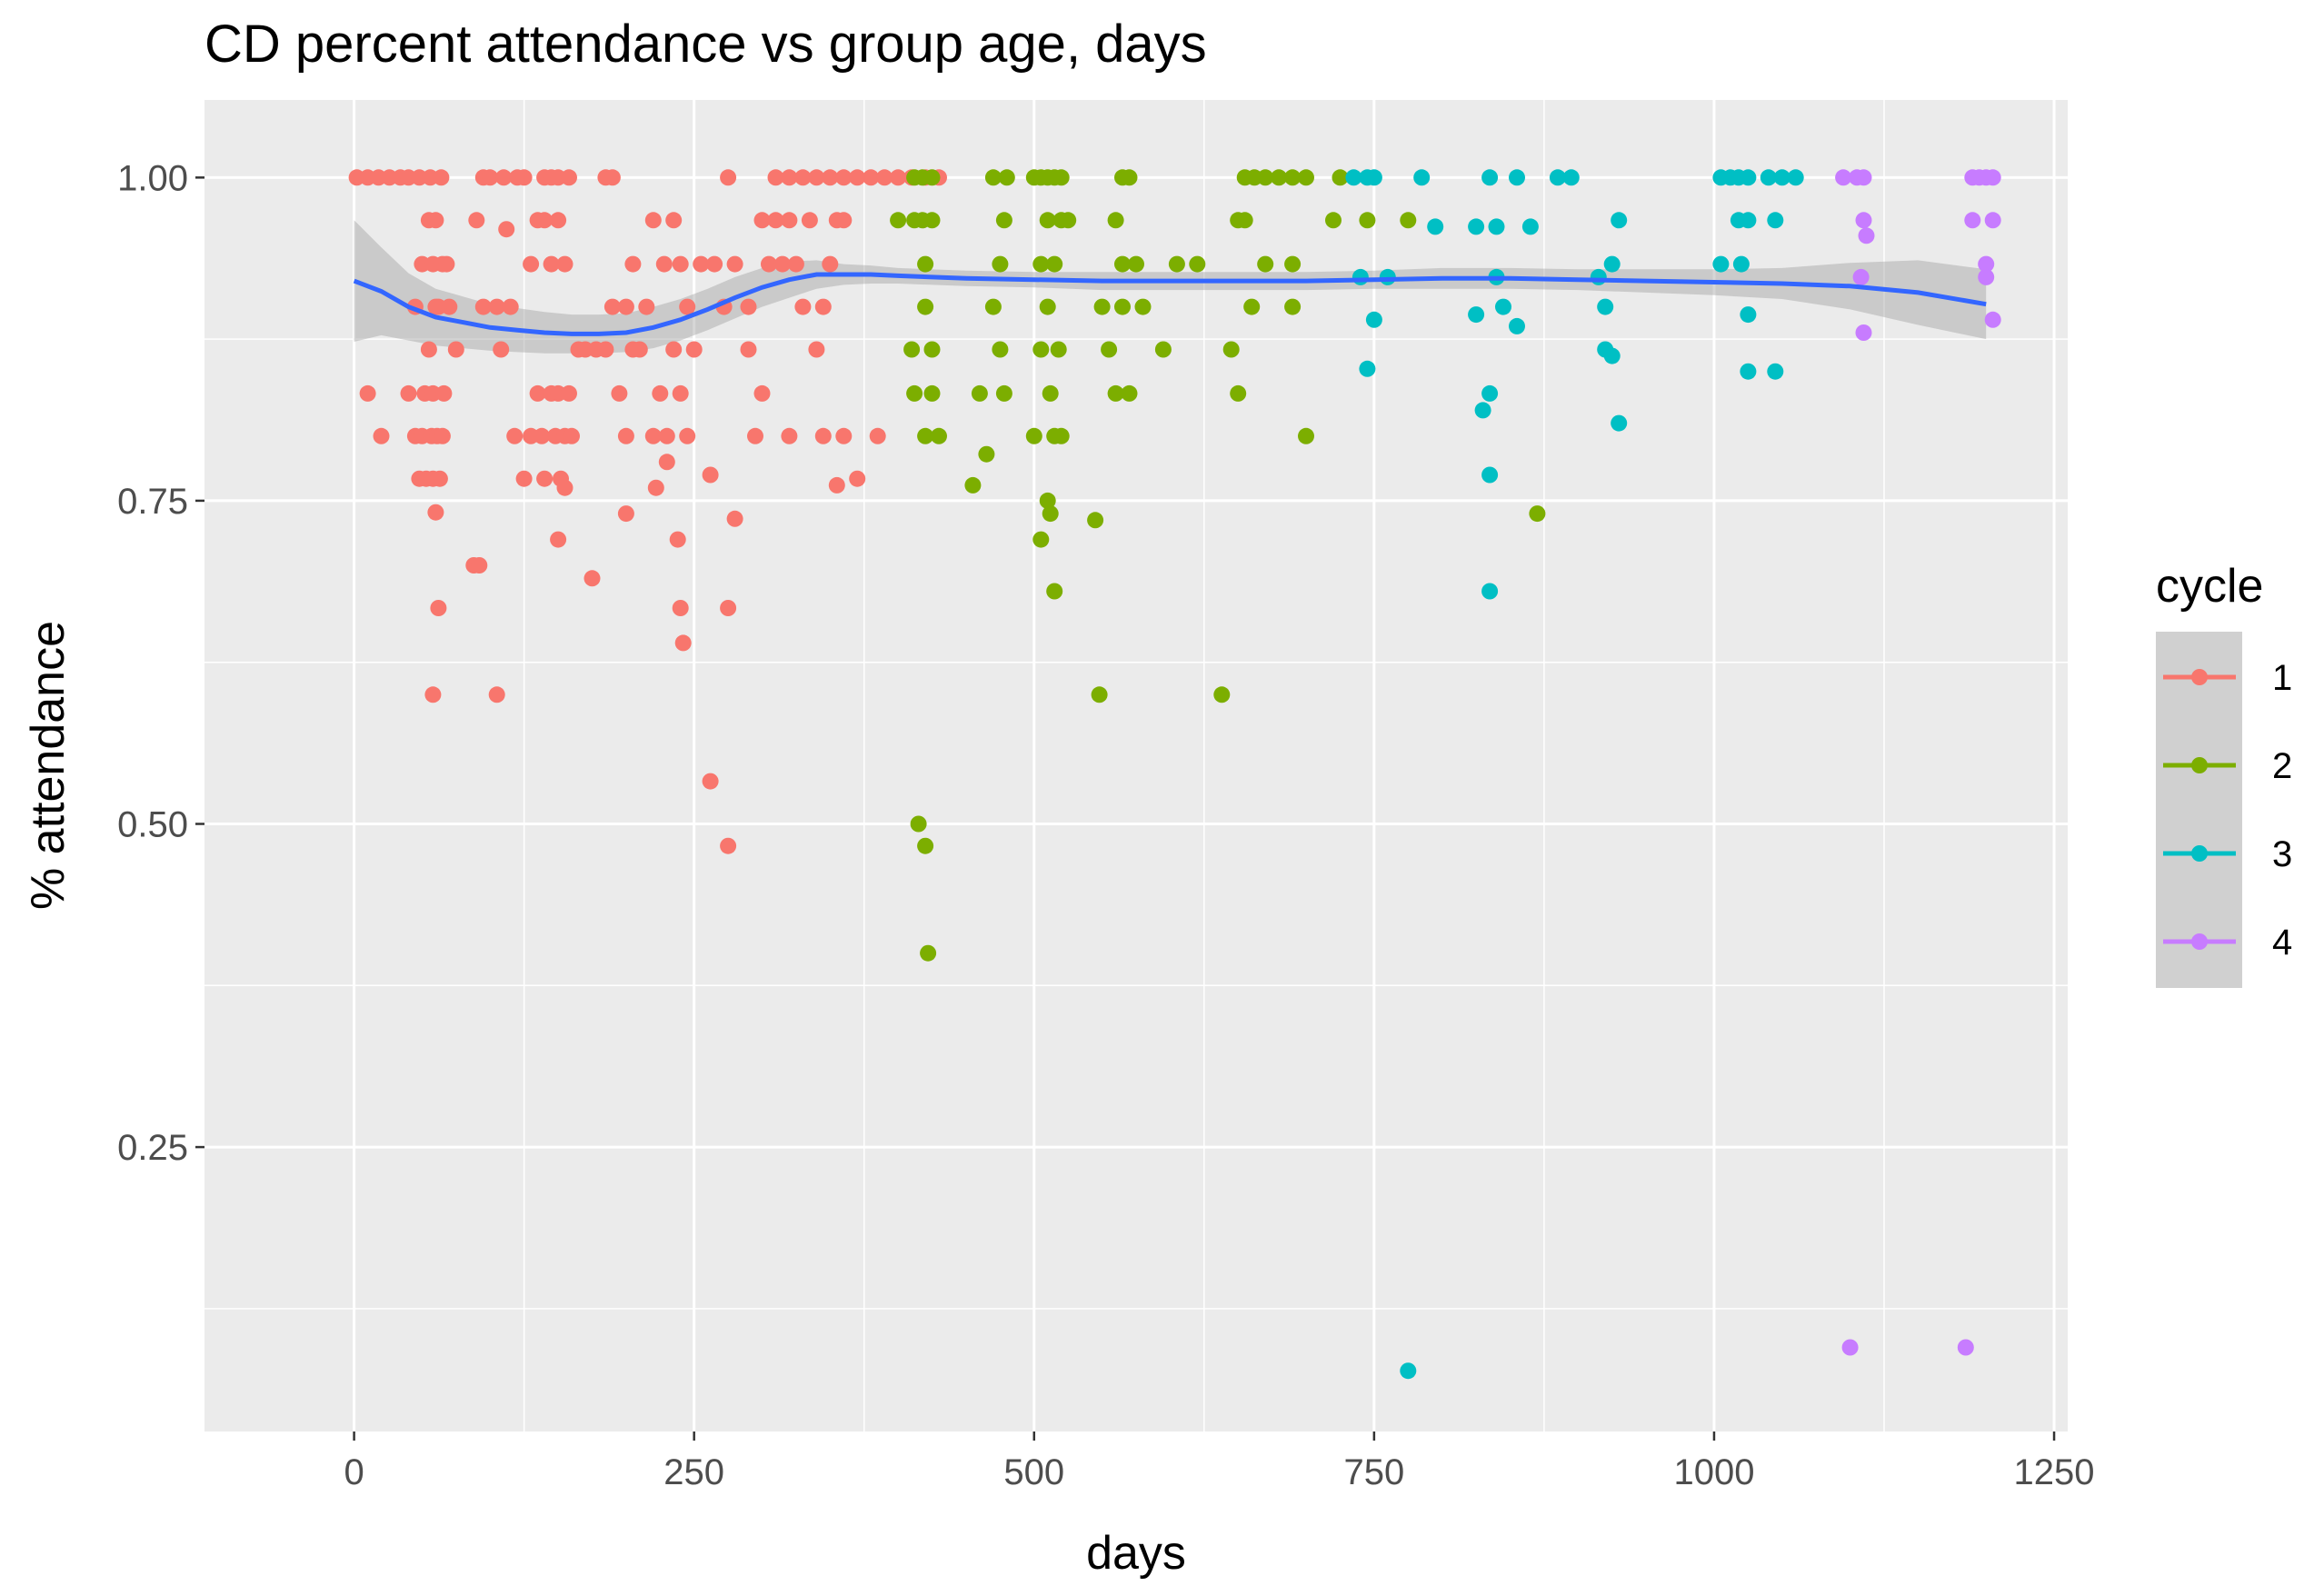 This screenshot has height=1596, width=2314. Describe the element at coordinates (354, 1472) in the screenshot. I see `x-tick-label: 0` at that location.